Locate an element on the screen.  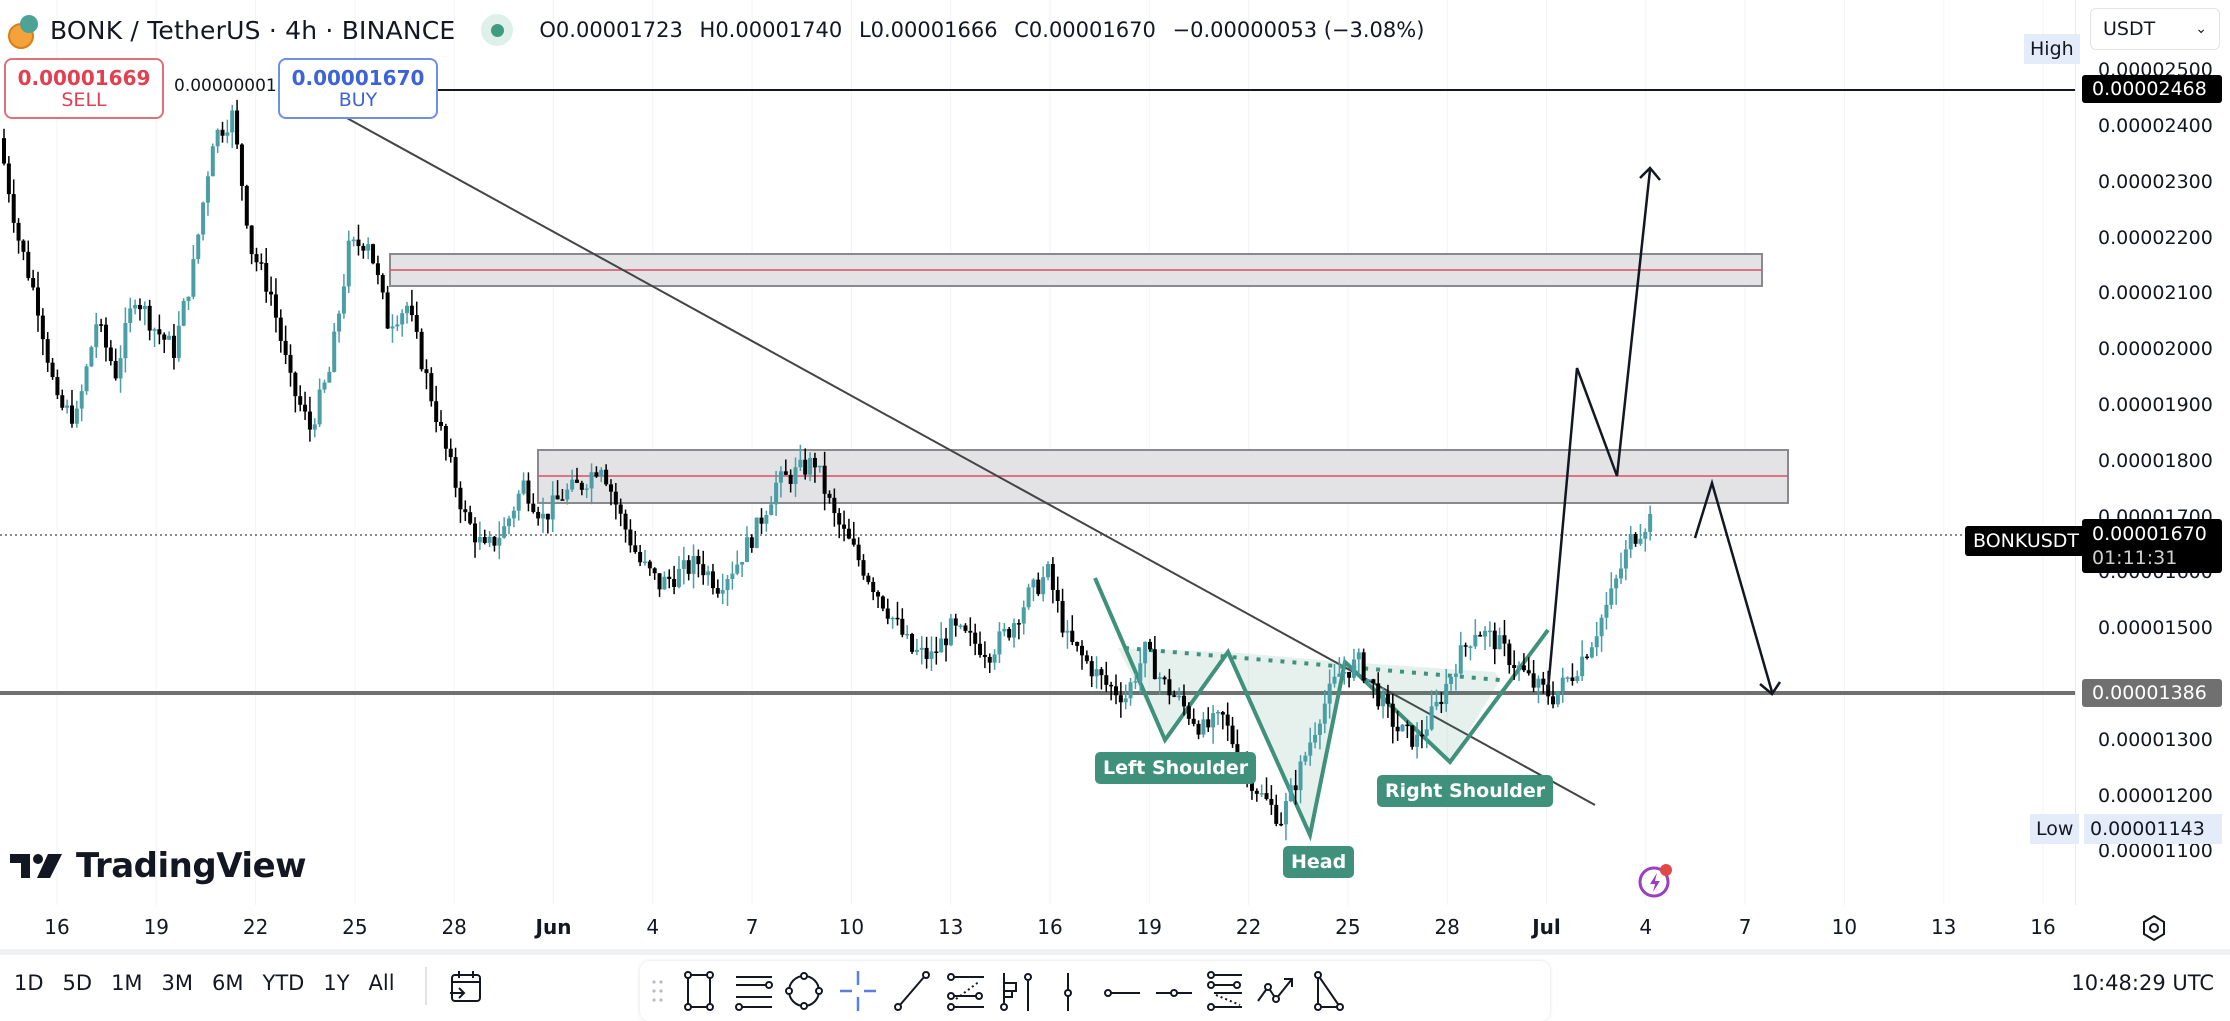
bullish-arrowhead is located at coordinates (1650, 173).